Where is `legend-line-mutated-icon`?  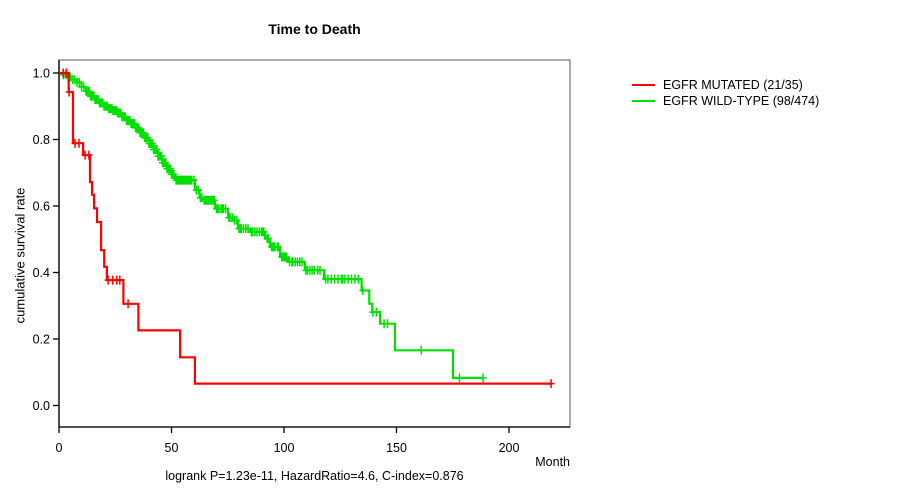 legend-line-mutated-icon is located at coordinates (643, 85).